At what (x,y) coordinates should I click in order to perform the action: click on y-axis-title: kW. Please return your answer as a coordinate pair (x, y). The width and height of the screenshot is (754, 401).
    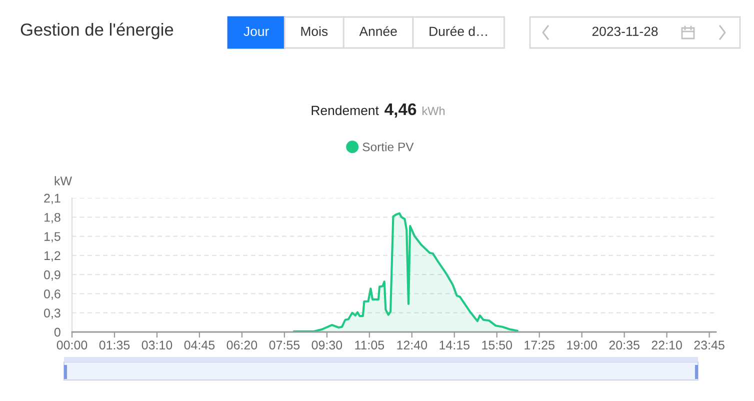
    Looking at the image, I should click on (63, 181).